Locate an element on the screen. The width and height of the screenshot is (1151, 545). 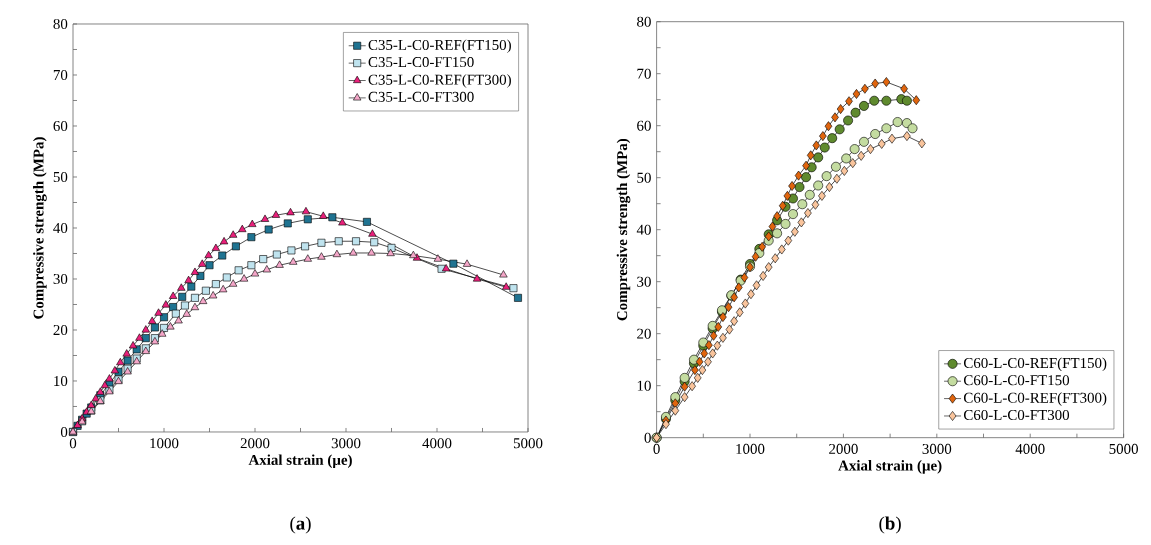
legend-label: C60-L-C0-REF(FT300) is located at coordinates (1035, 399).